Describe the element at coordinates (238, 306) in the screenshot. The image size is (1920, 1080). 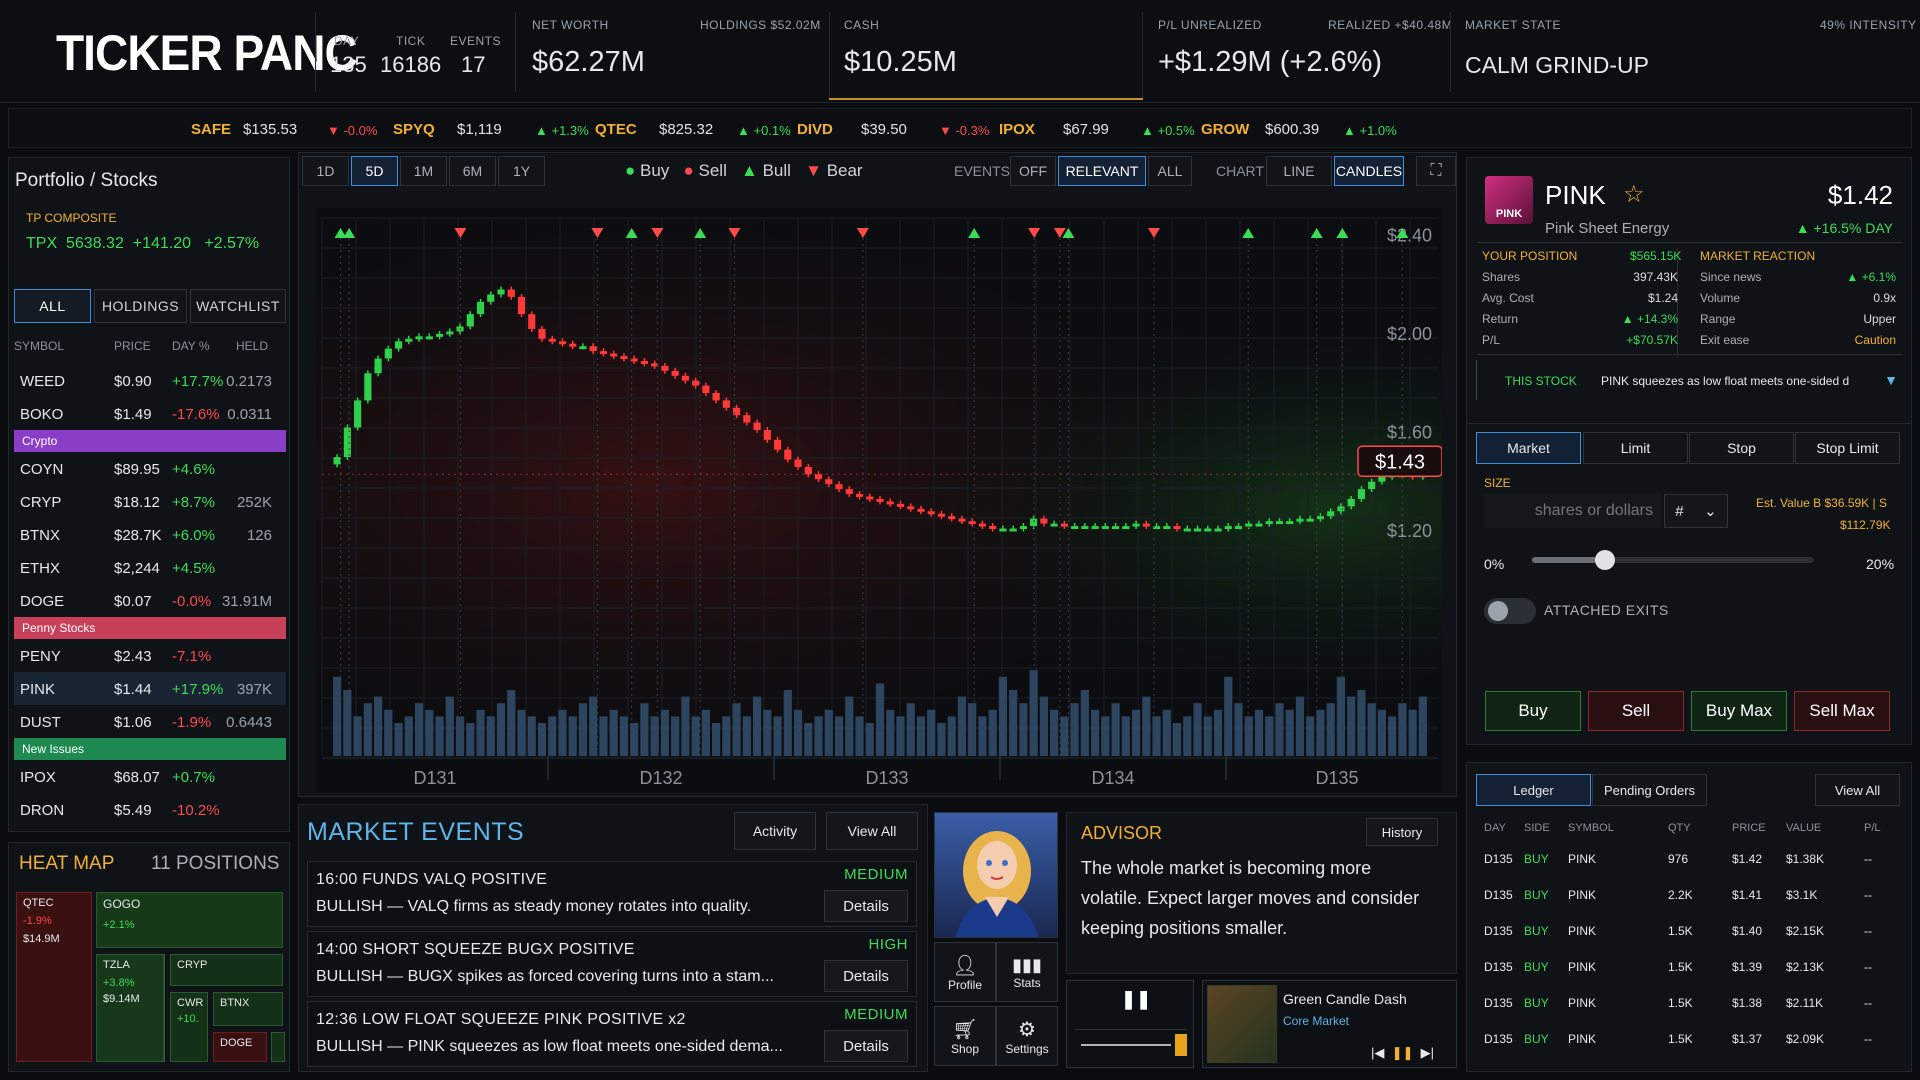
I see `tab-watchlist: WATCHLIST` at that location.